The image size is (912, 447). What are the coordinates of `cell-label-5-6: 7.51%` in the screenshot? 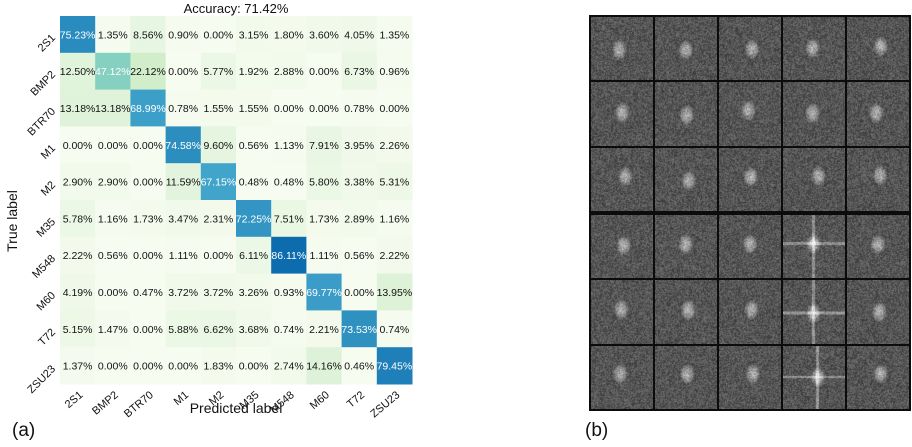 It's located at (289, 219).